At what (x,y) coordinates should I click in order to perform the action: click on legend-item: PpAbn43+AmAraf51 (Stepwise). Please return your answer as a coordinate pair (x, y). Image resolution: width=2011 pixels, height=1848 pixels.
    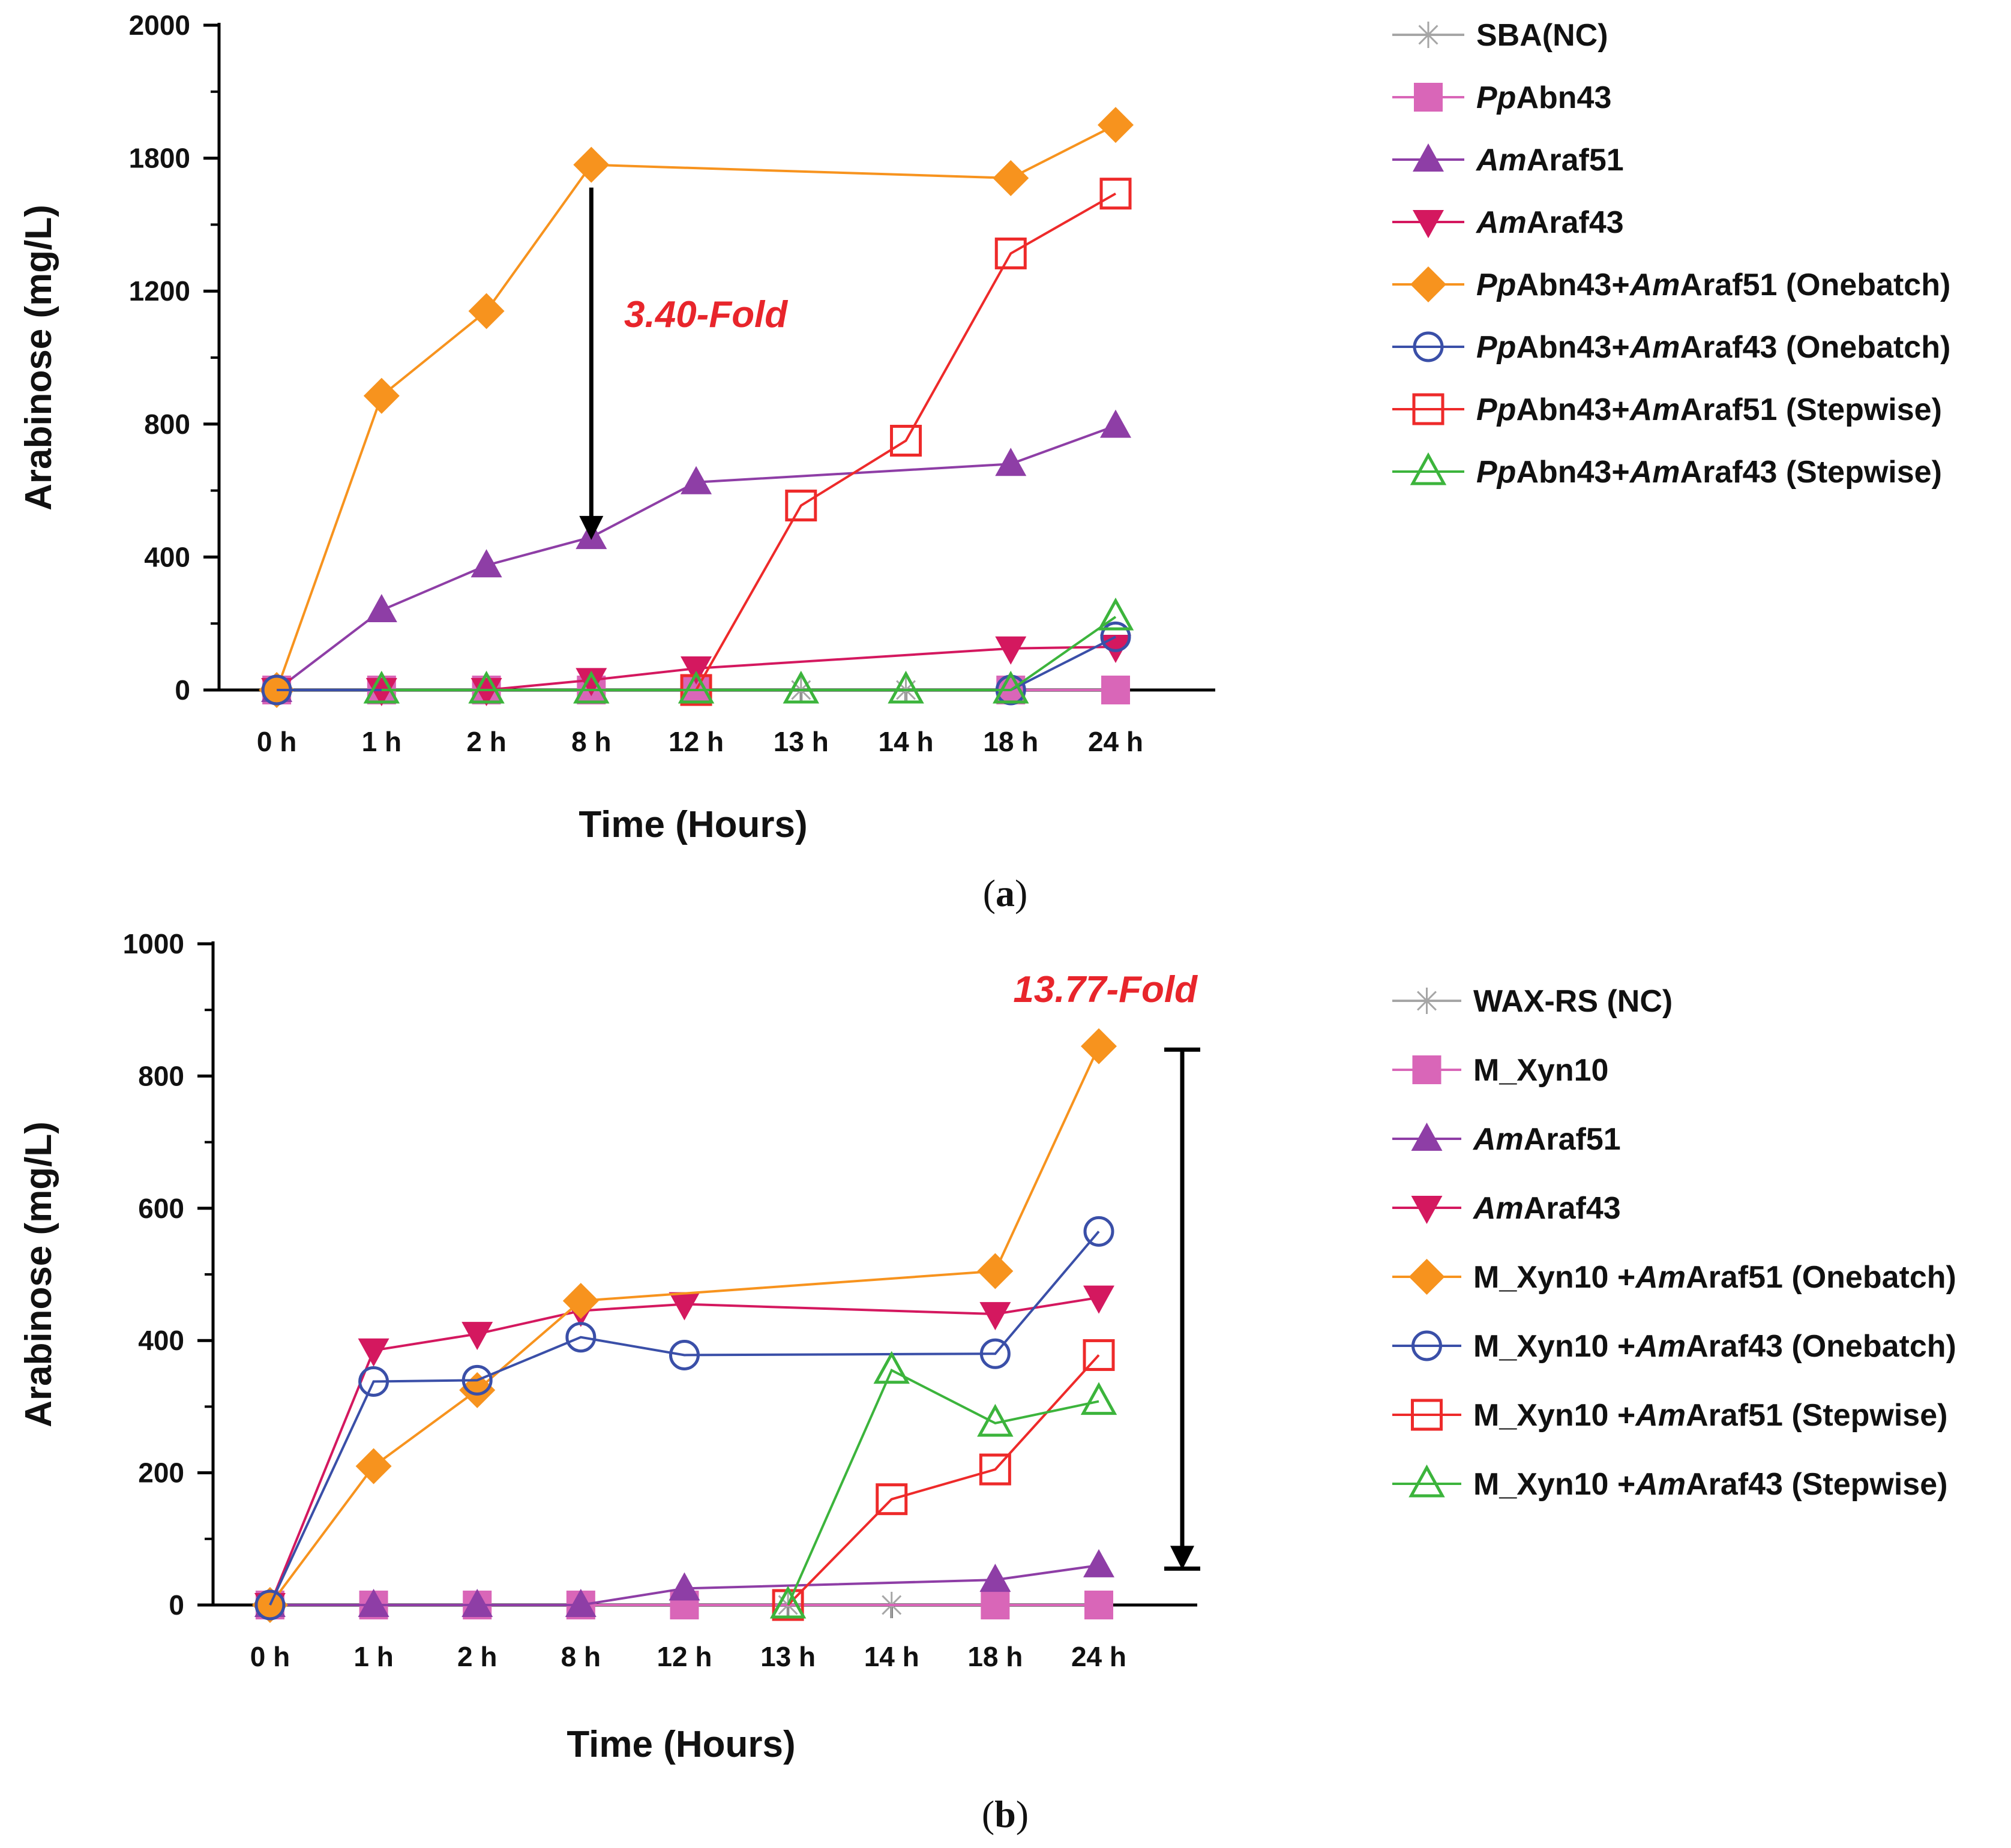
    Looking at the image, I should click on (1667, 409).